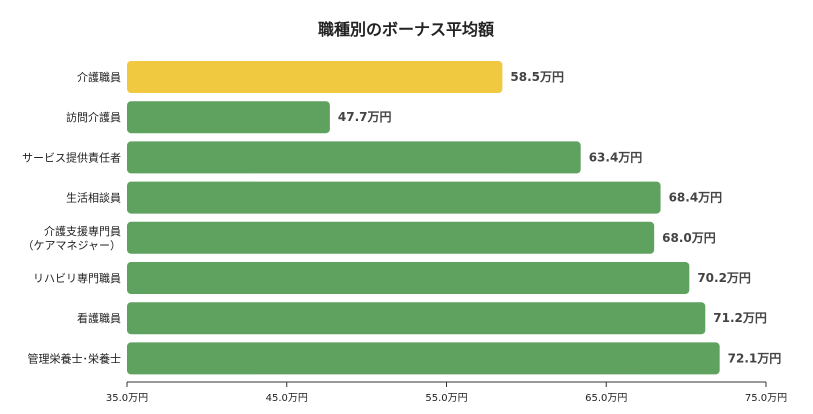 This screenshot has width=813, height=414. I want to click on category-label-3: 生活相談員, so click(93, 198).